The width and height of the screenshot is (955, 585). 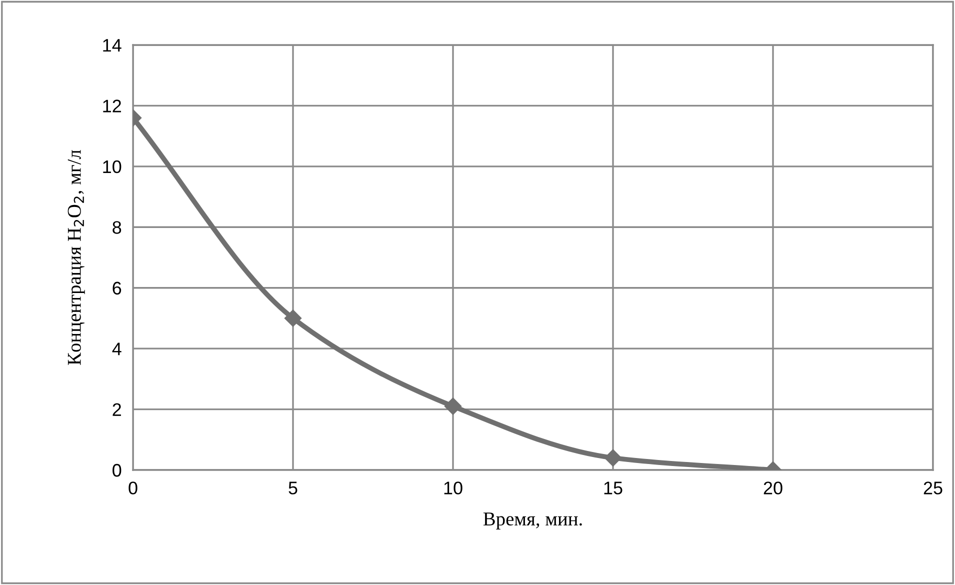 I want to click on x-tick-label: 5, so click(x=293, y=488).